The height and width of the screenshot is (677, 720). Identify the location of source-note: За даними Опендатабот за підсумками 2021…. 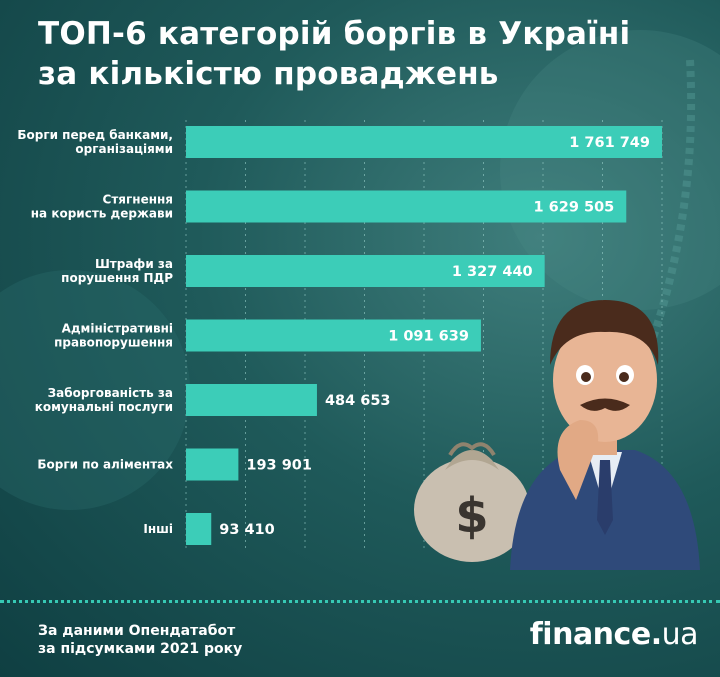
(140, 640).